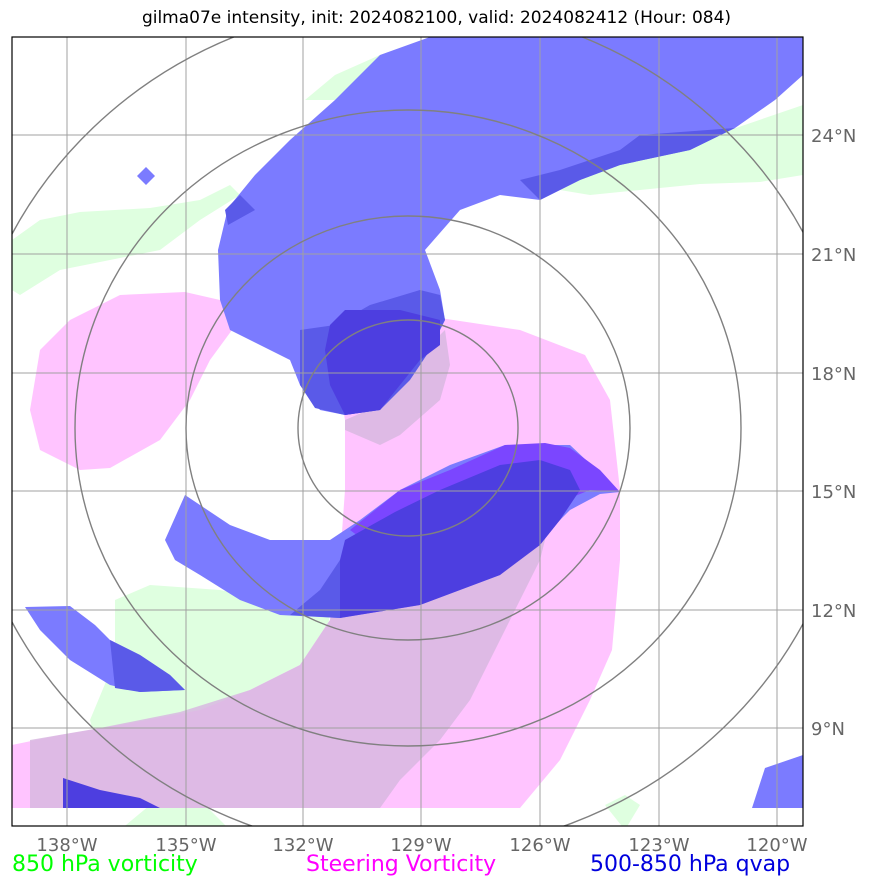  I want to click on lon-tick-label: 123°W, so click(658, 845).